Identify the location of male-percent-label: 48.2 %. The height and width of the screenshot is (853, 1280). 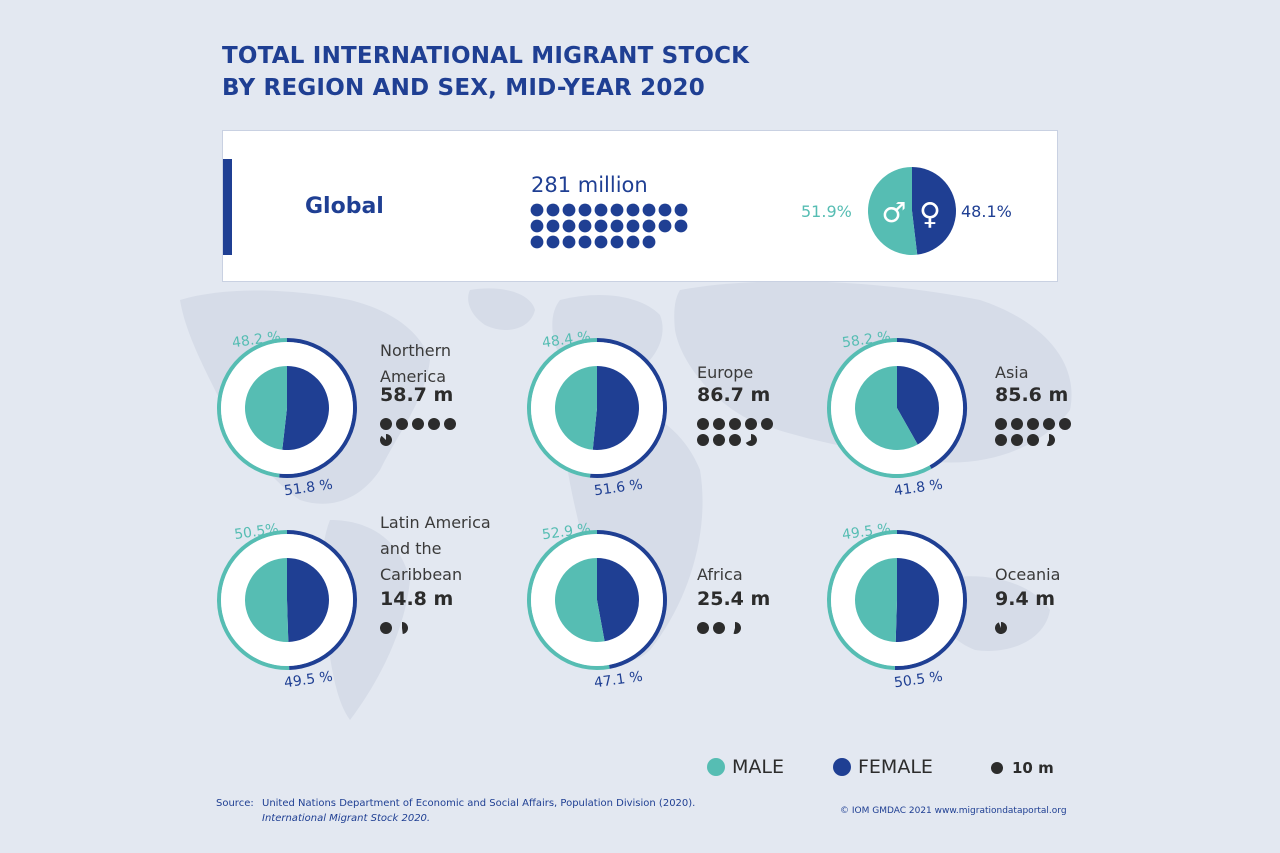
(256, 340).